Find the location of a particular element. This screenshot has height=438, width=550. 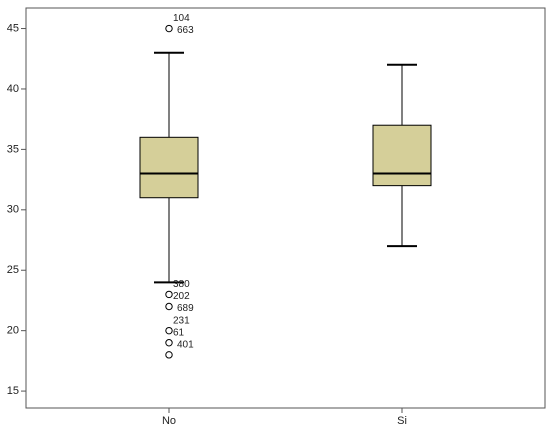

outlier-label: 104 is located at coordinates (181, 18).